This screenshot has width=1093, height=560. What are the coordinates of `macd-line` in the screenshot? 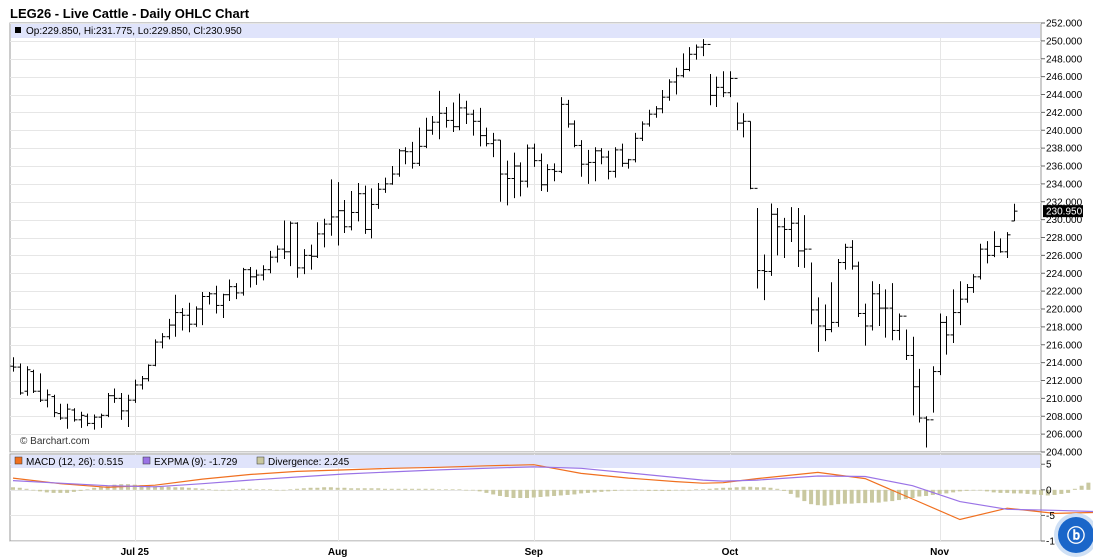 It's located at (552, 492).